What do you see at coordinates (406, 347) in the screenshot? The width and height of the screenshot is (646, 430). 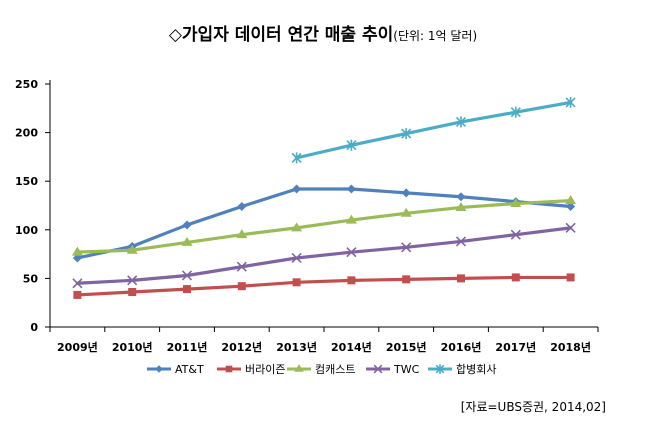 I see `x-tick-label: 2015년` at bounding box center [406, 347].